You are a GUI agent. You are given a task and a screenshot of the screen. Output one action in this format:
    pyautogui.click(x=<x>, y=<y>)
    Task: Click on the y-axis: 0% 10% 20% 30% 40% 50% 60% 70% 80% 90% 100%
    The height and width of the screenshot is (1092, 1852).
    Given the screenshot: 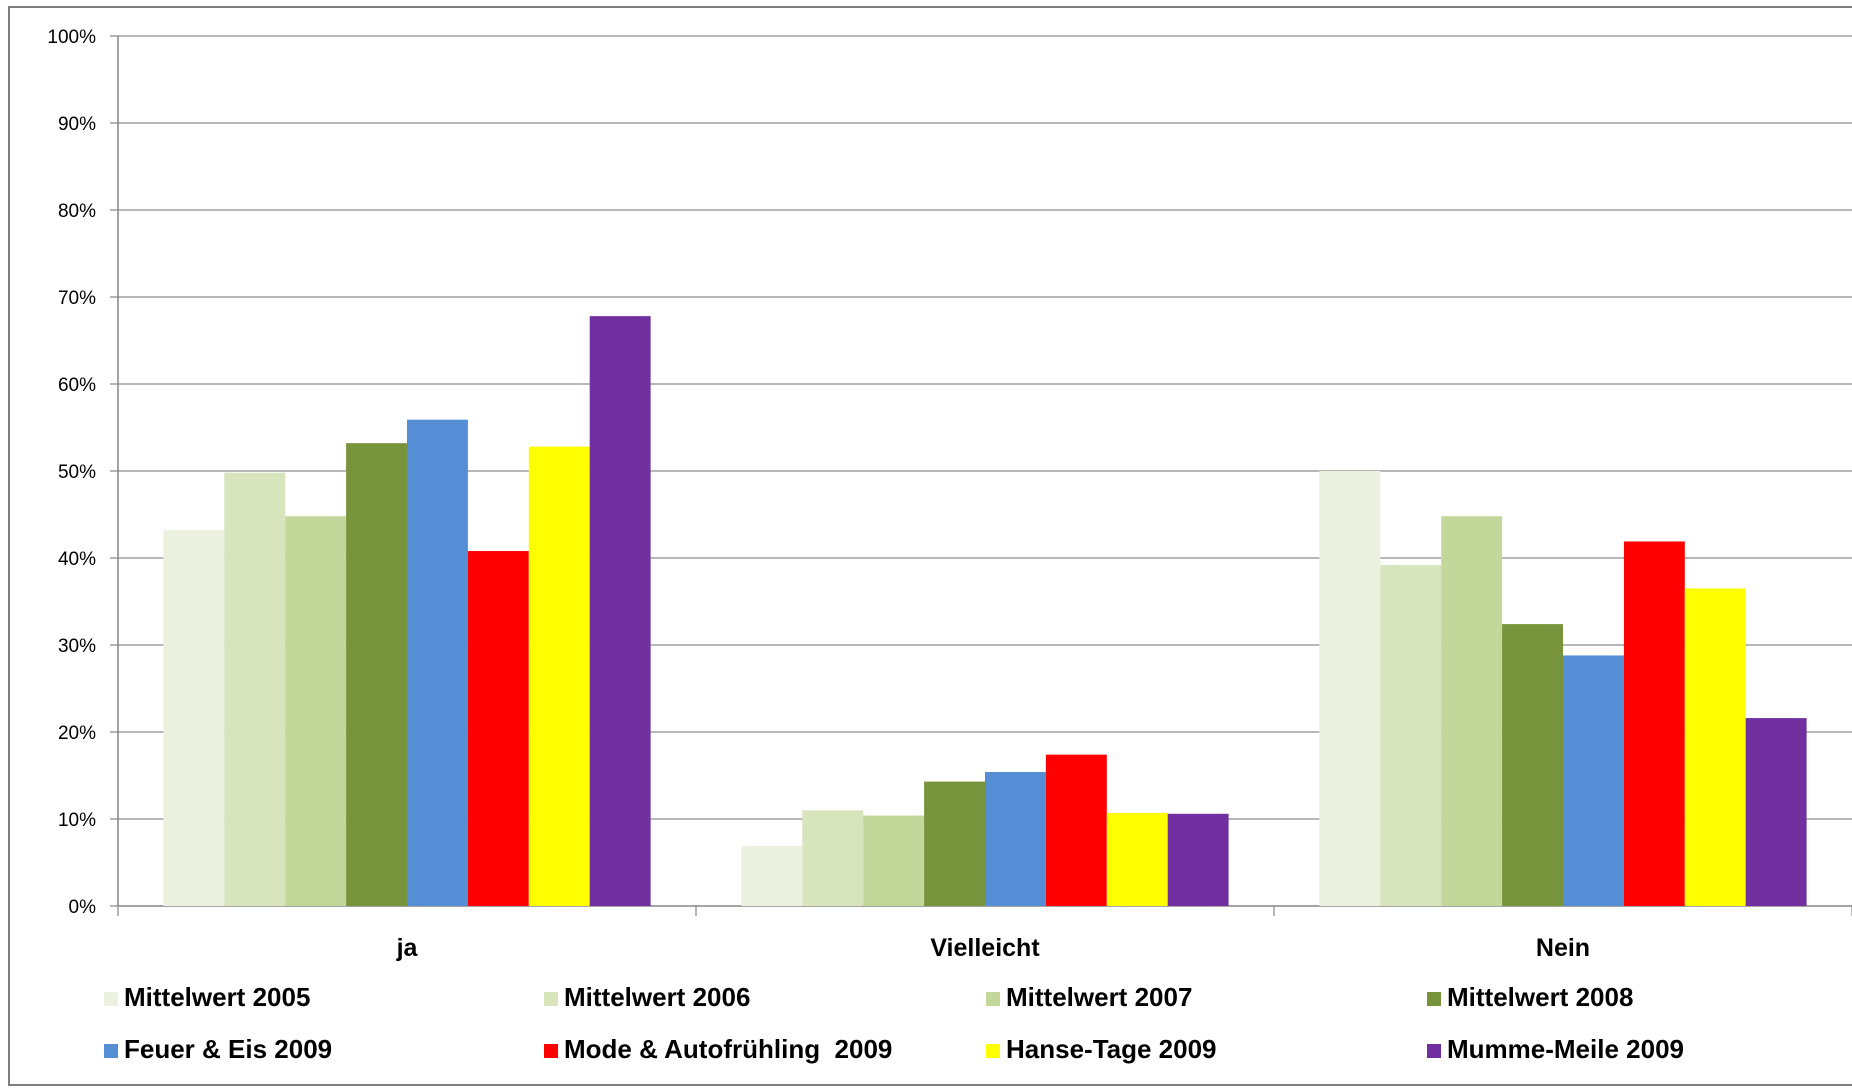 What is the action you would take?
    pyautogui.click(x=83, y=472)
    